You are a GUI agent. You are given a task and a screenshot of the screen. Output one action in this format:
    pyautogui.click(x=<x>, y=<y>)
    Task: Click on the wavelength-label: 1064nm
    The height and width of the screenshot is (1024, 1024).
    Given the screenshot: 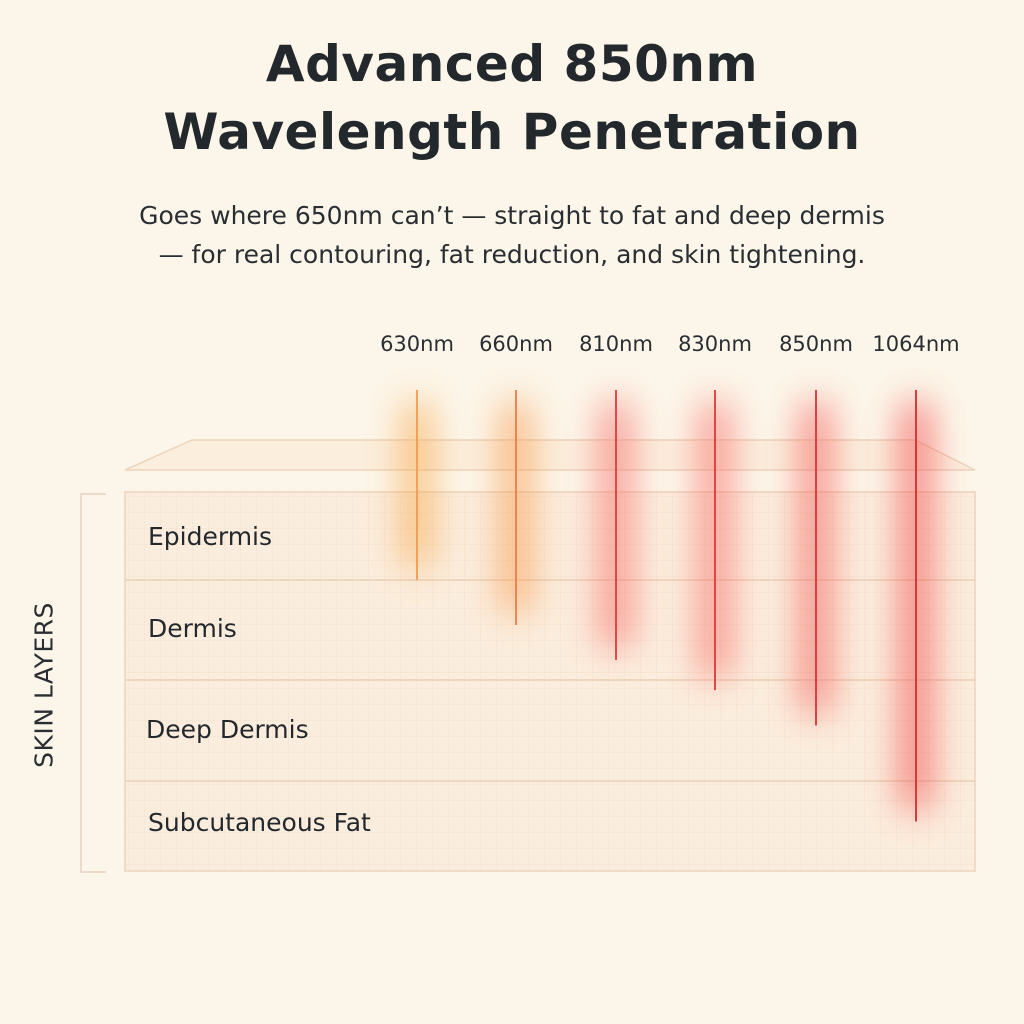 What is the action you would take?
    pyautogui.click(x=916, y=344)
    